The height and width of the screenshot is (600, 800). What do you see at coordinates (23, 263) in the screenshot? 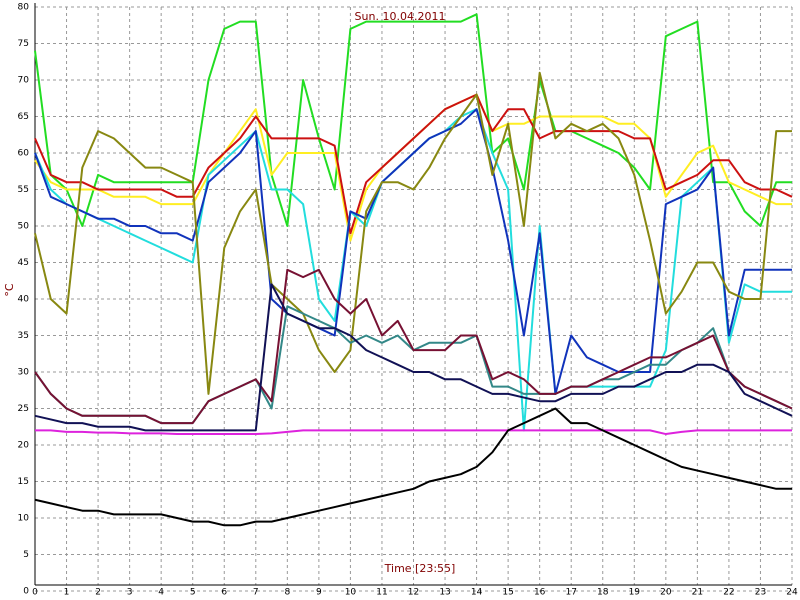
I see `y-tick-label: 45` at bounding box center [23, 263].